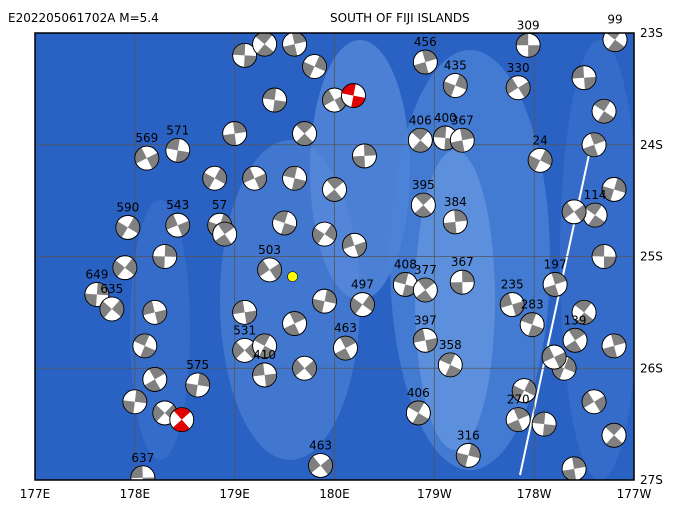  Describe the element at coordinates (518, 400) in the screenshot. I see `event-label: 270` at that location.